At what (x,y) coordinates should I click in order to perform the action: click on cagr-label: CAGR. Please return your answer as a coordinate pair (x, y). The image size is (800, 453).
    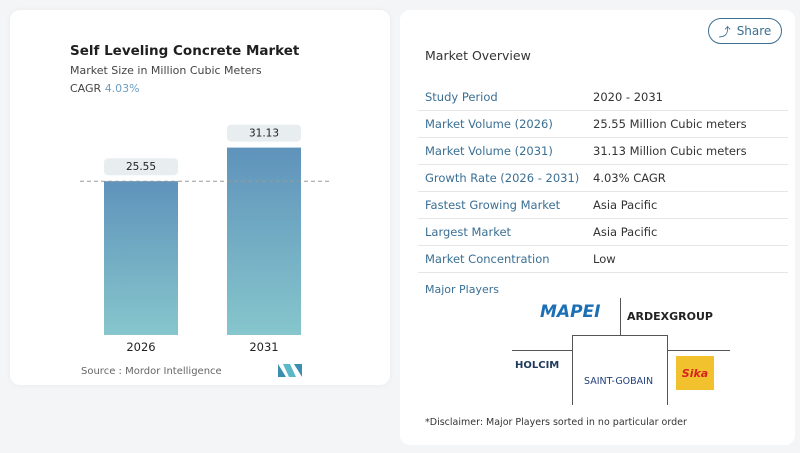
    Looking at the image, I should click on (86, 88).